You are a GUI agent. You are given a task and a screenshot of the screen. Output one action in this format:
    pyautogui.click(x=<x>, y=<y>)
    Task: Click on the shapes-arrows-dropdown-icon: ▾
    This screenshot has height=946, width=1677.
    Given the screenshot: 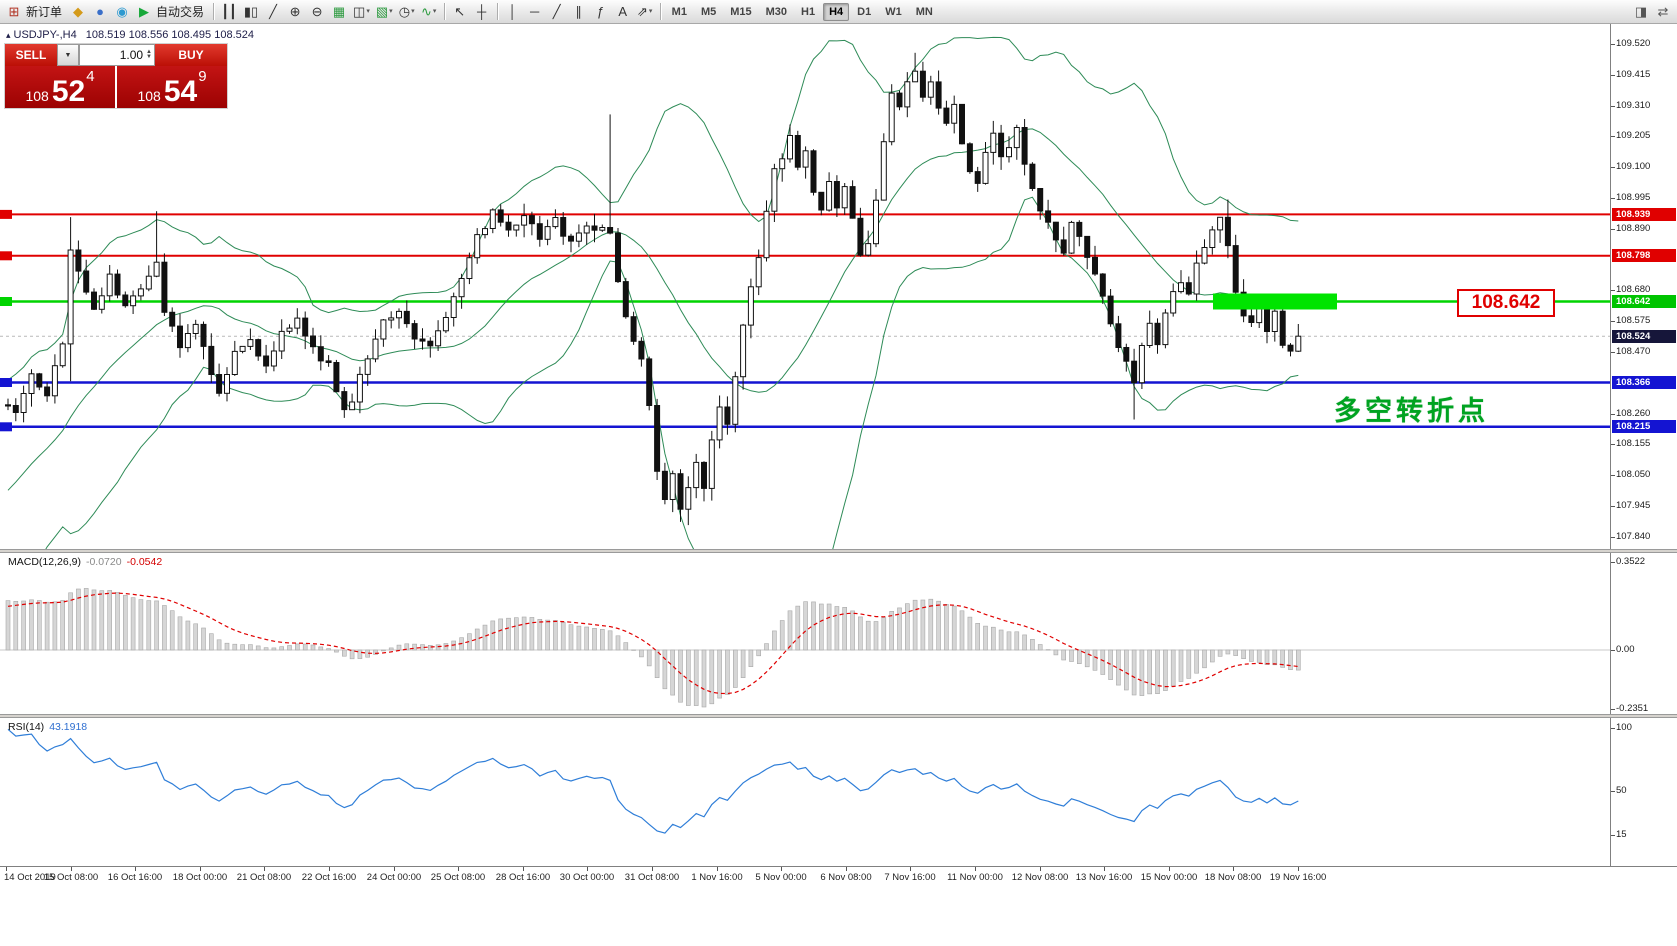 What is the action you would take?
    pyautogui.click(x=650, y=11)
    